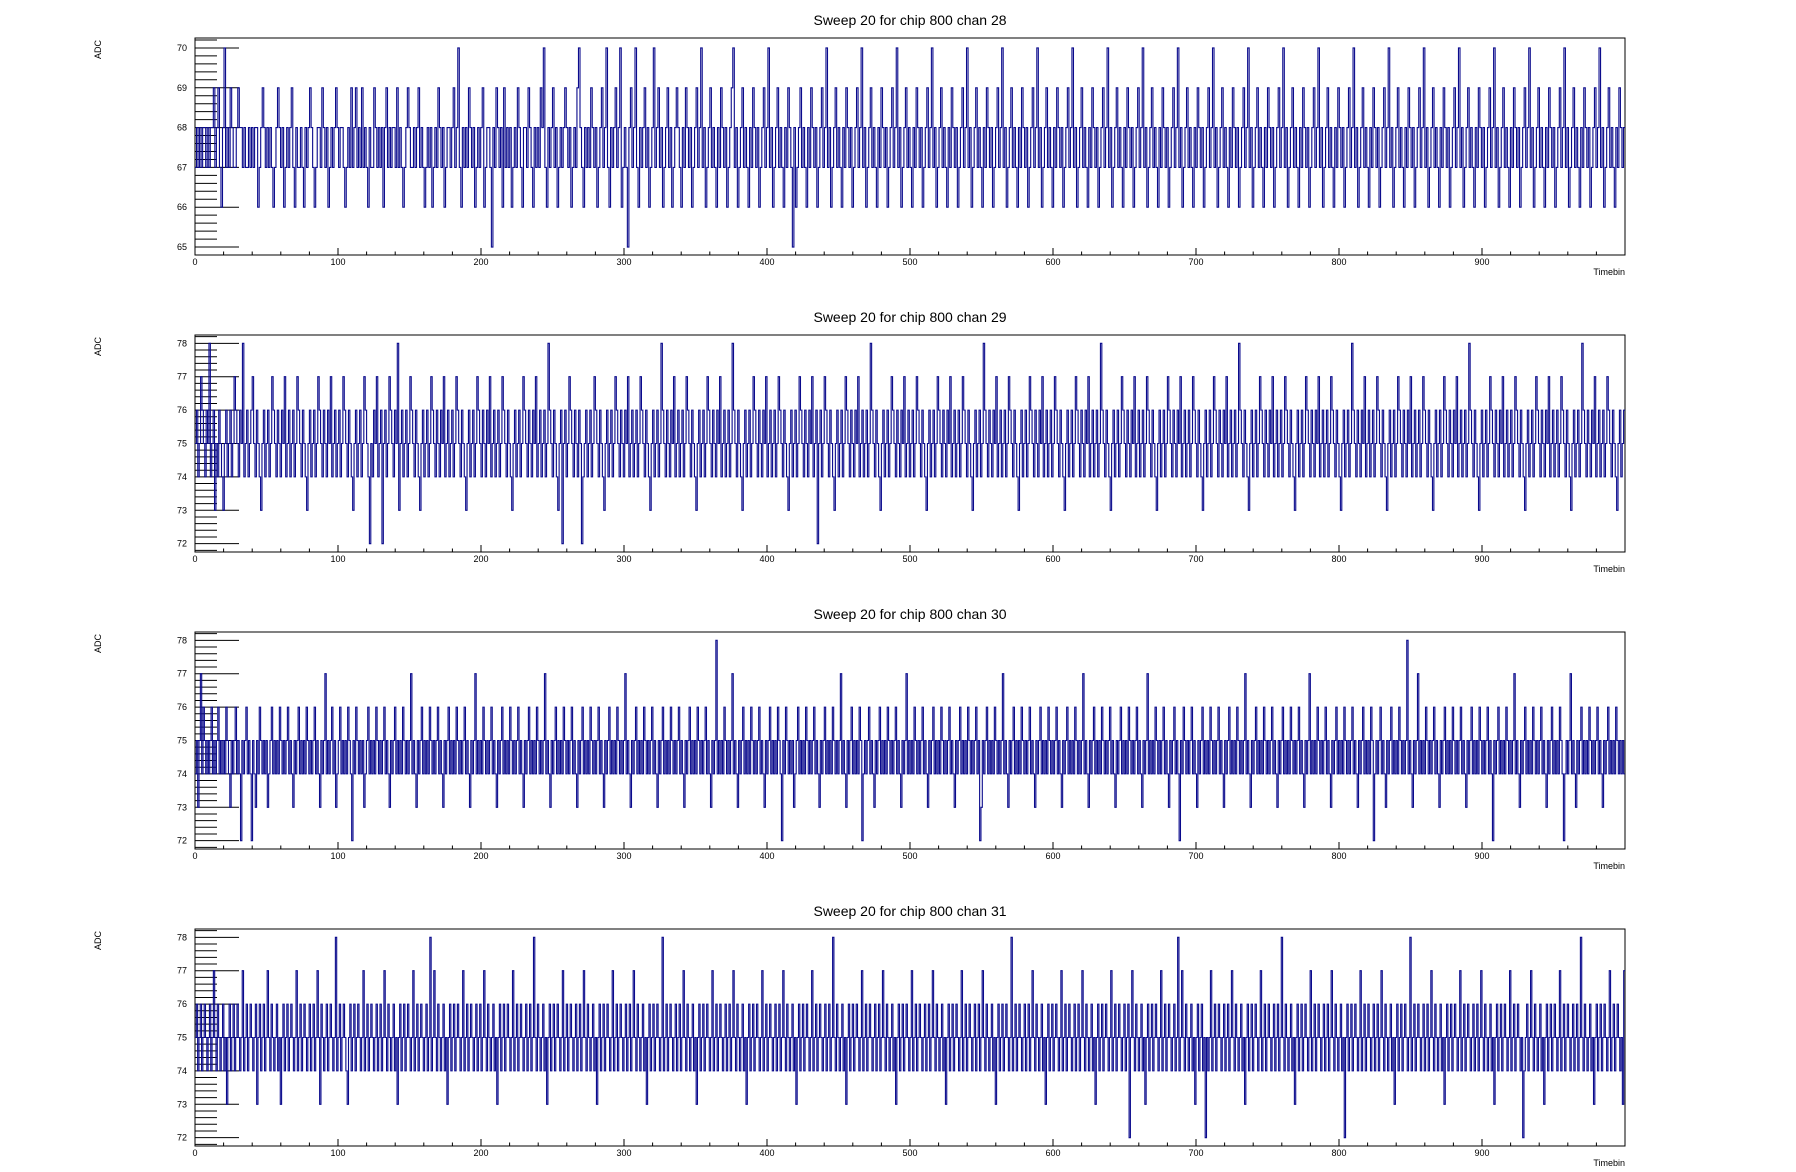 The width and height of the screenshot is (1796, 1172). What do you see at coordinates (182, 207) in the screenshot?
I see `y-tick-label: 66` at bounding box center [182, 207].